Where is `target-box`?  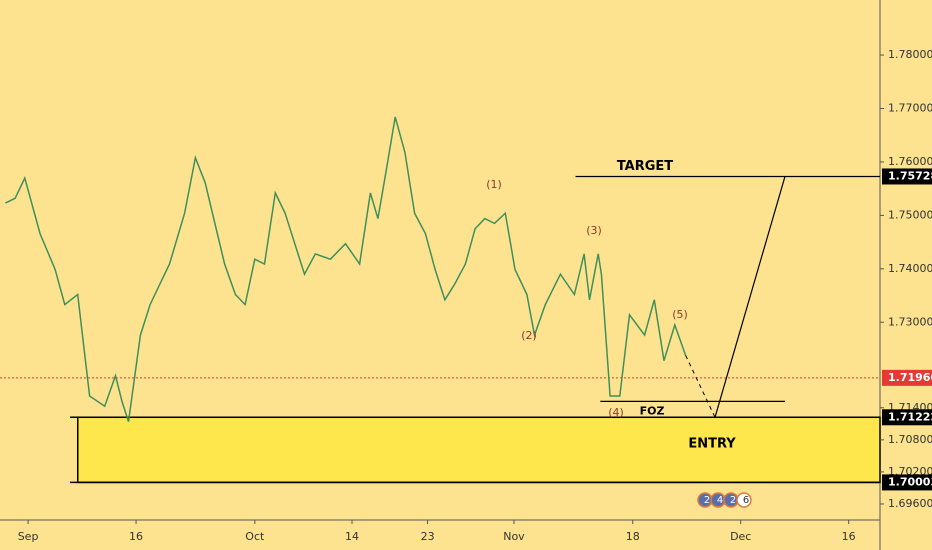 target-box is located at coordinates (907, 176).